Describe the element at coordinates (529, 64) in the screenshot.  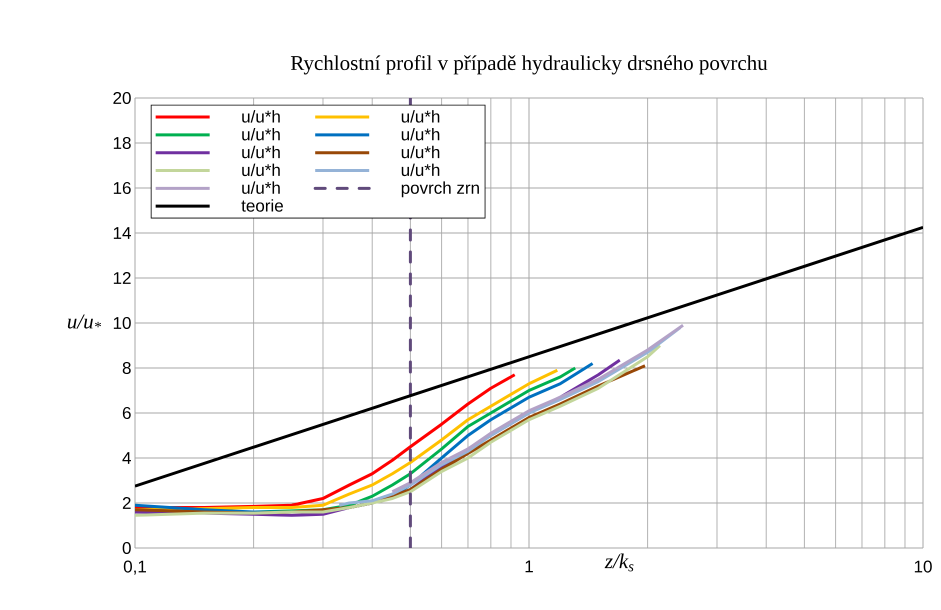
I see `chart-title: Rychlostní profil v případě hydraulicky drsného povrchu` at that location.